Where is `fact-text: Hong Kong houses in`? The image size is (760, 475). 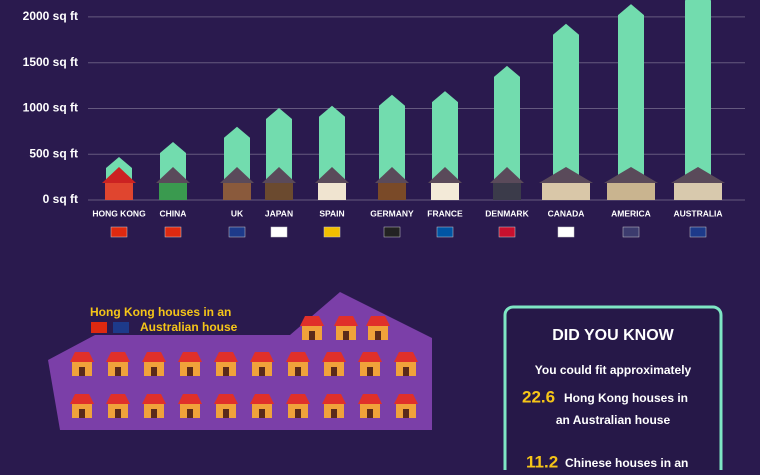 fact-text: Hong Kong houses in is located at coordinates (626, 398).